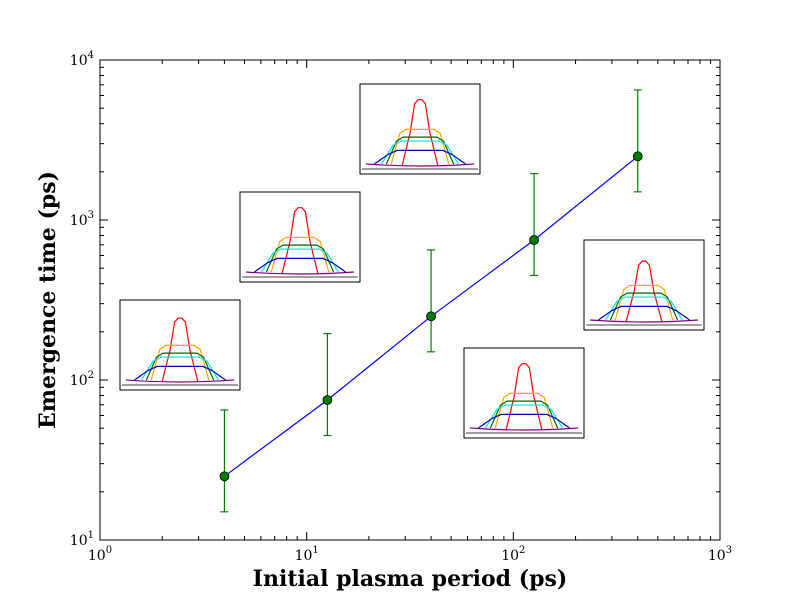 This screenshot has width=800, height=600. Describe the element at coordinates (513, 554) in the screenshot. I see `x-tick-label: 10²` at that location.